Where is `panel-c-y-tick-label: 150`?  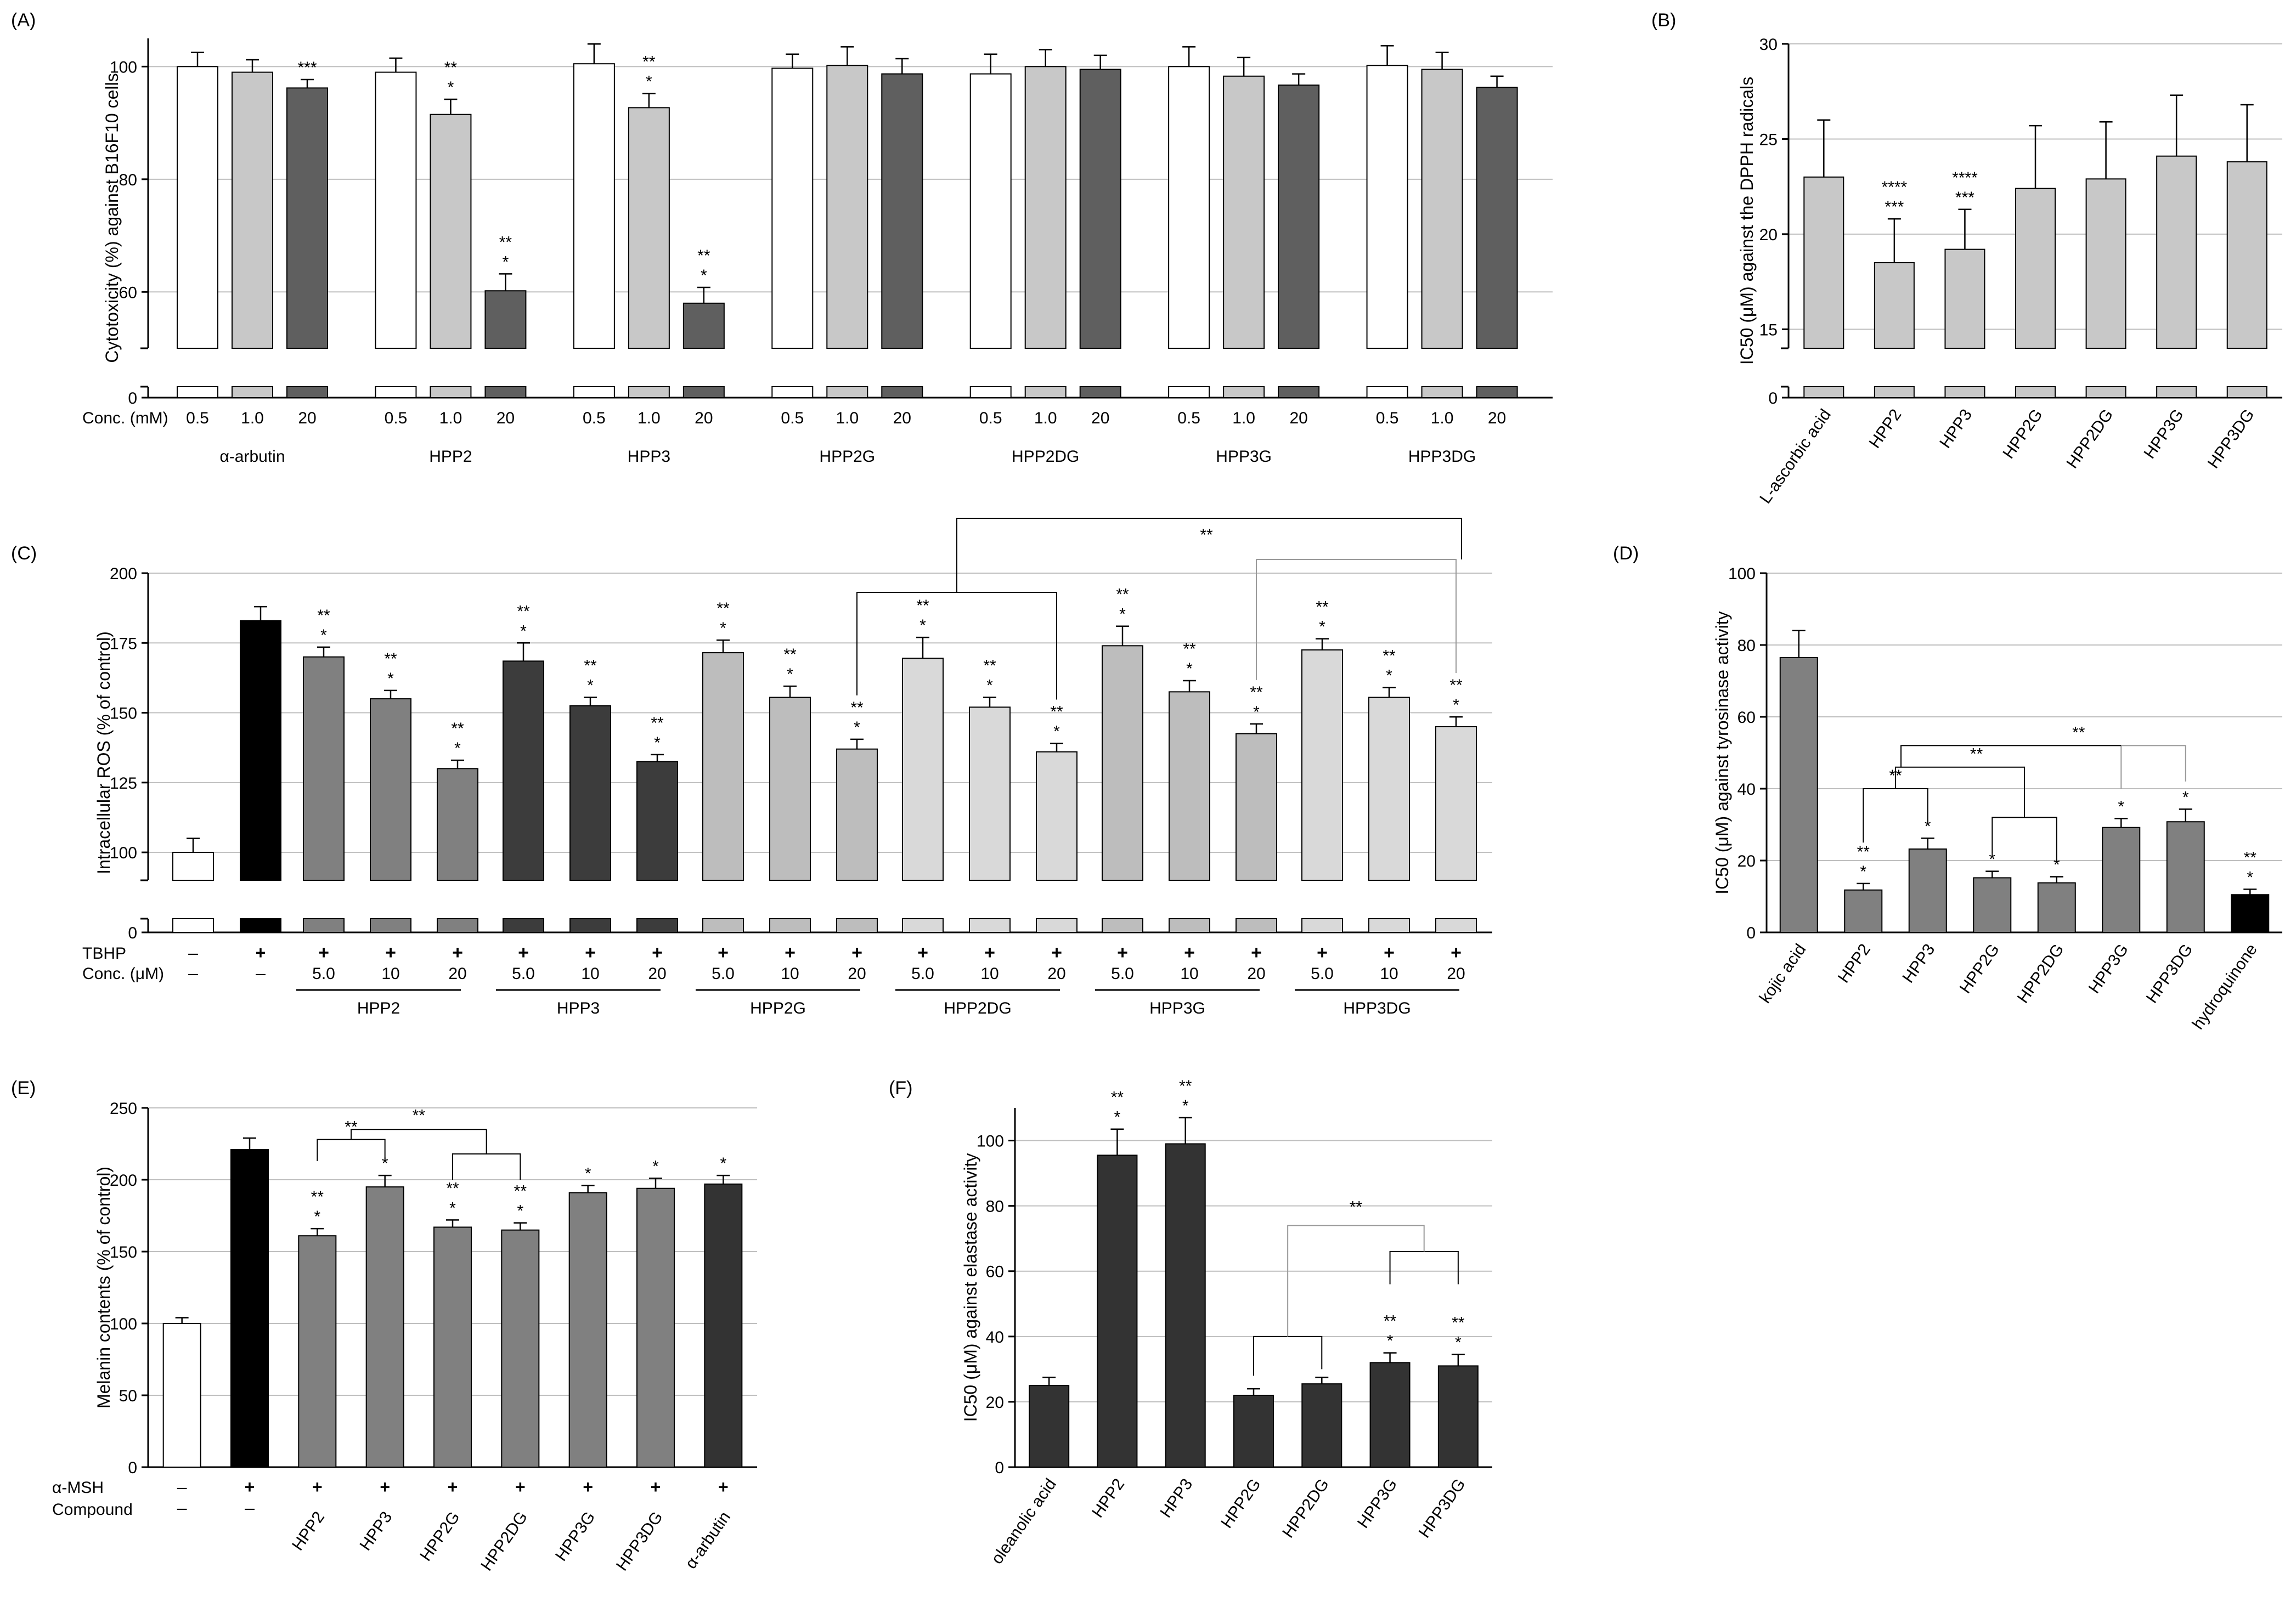 panel-c-y-tick-label: 150 is located at coordinates (123, 714).